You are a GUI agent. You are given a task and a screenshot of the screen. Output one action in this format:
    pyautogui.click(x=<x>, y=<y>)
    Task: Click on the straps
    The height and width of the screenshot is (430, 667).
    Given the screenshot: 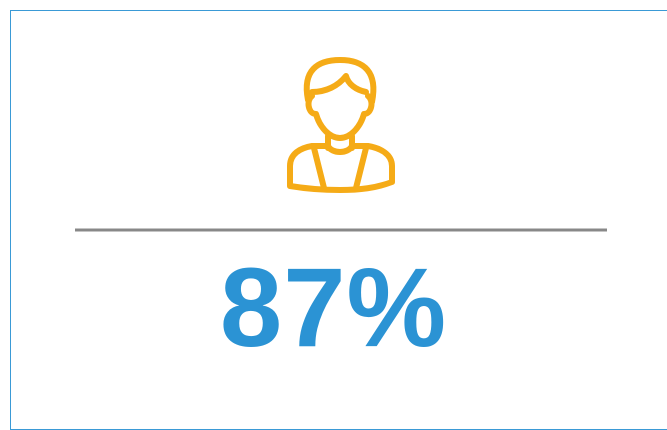 What is the action you would take?
    pyautogui.click(x=340, y=168)
    